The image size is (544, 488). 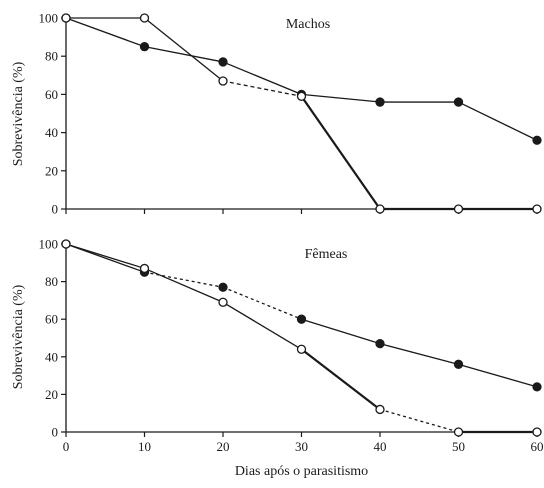 What do you see at coordinates (66, 446) in the screenshot?
I see `x-tick-label: 0` at bounding box center [66, 446].